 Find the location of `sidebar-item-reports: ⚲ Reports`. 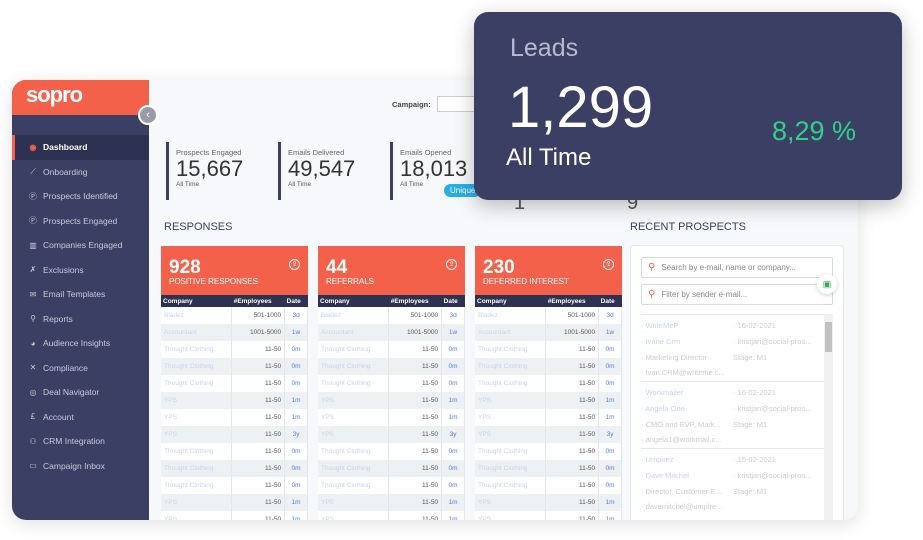

sidebar-item-reports: ⚲ Reports is located at coordinates (80, 319).